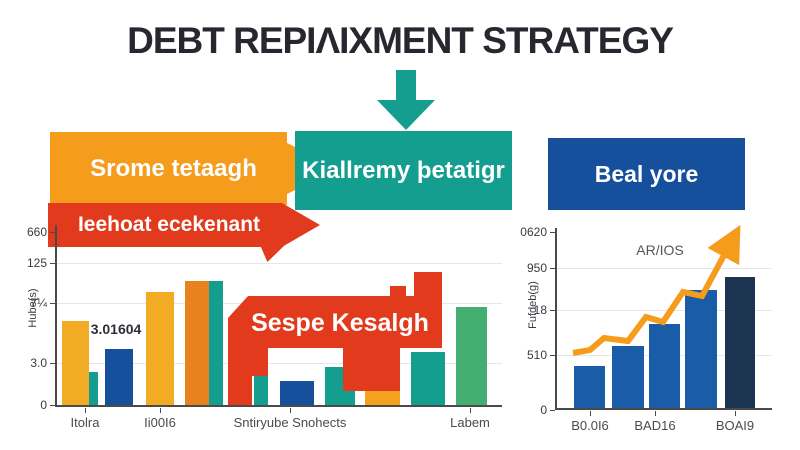 The height and width of the screenshot is (450, 800). What do you see at coordinates (38, 303) in the screenshot?
I see `y-axis-tick-label: 7¼` at bounding box center [38, 303].